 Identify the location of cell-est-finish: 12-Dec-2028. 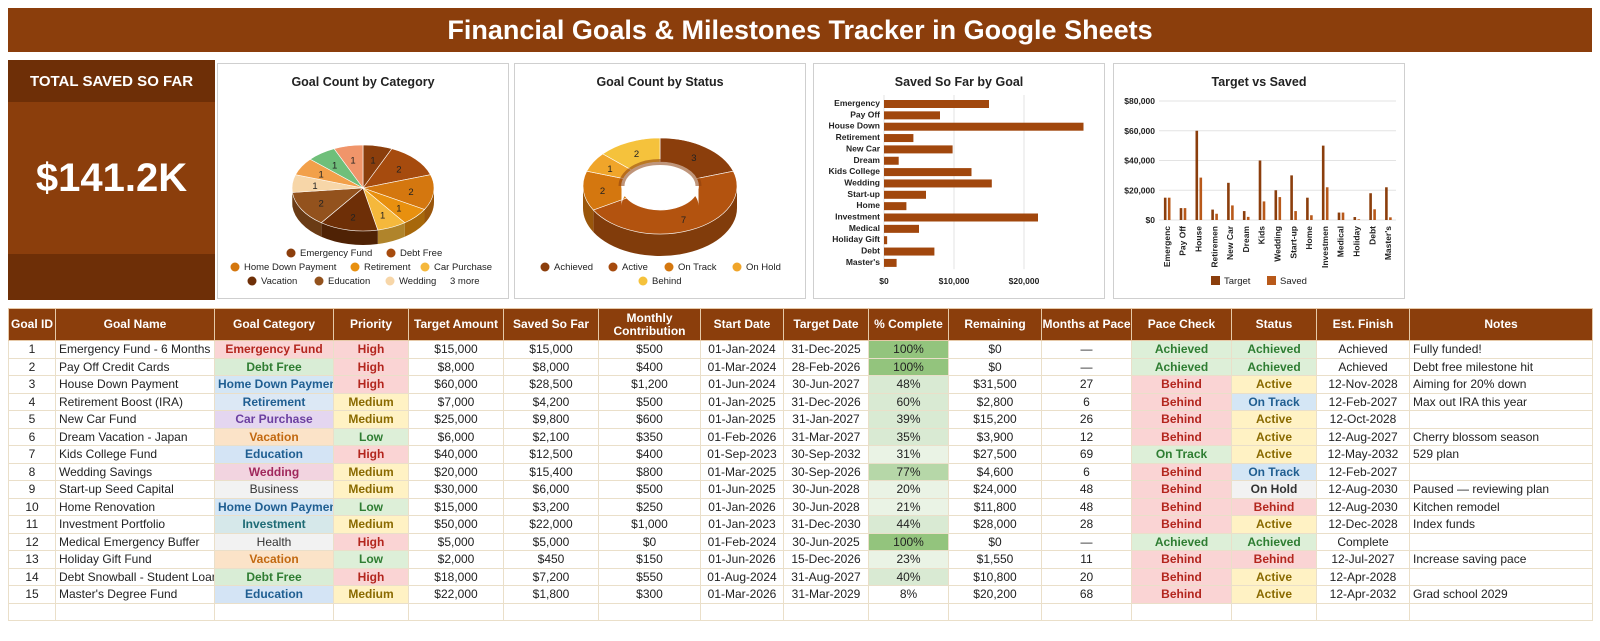
(1363, 524).